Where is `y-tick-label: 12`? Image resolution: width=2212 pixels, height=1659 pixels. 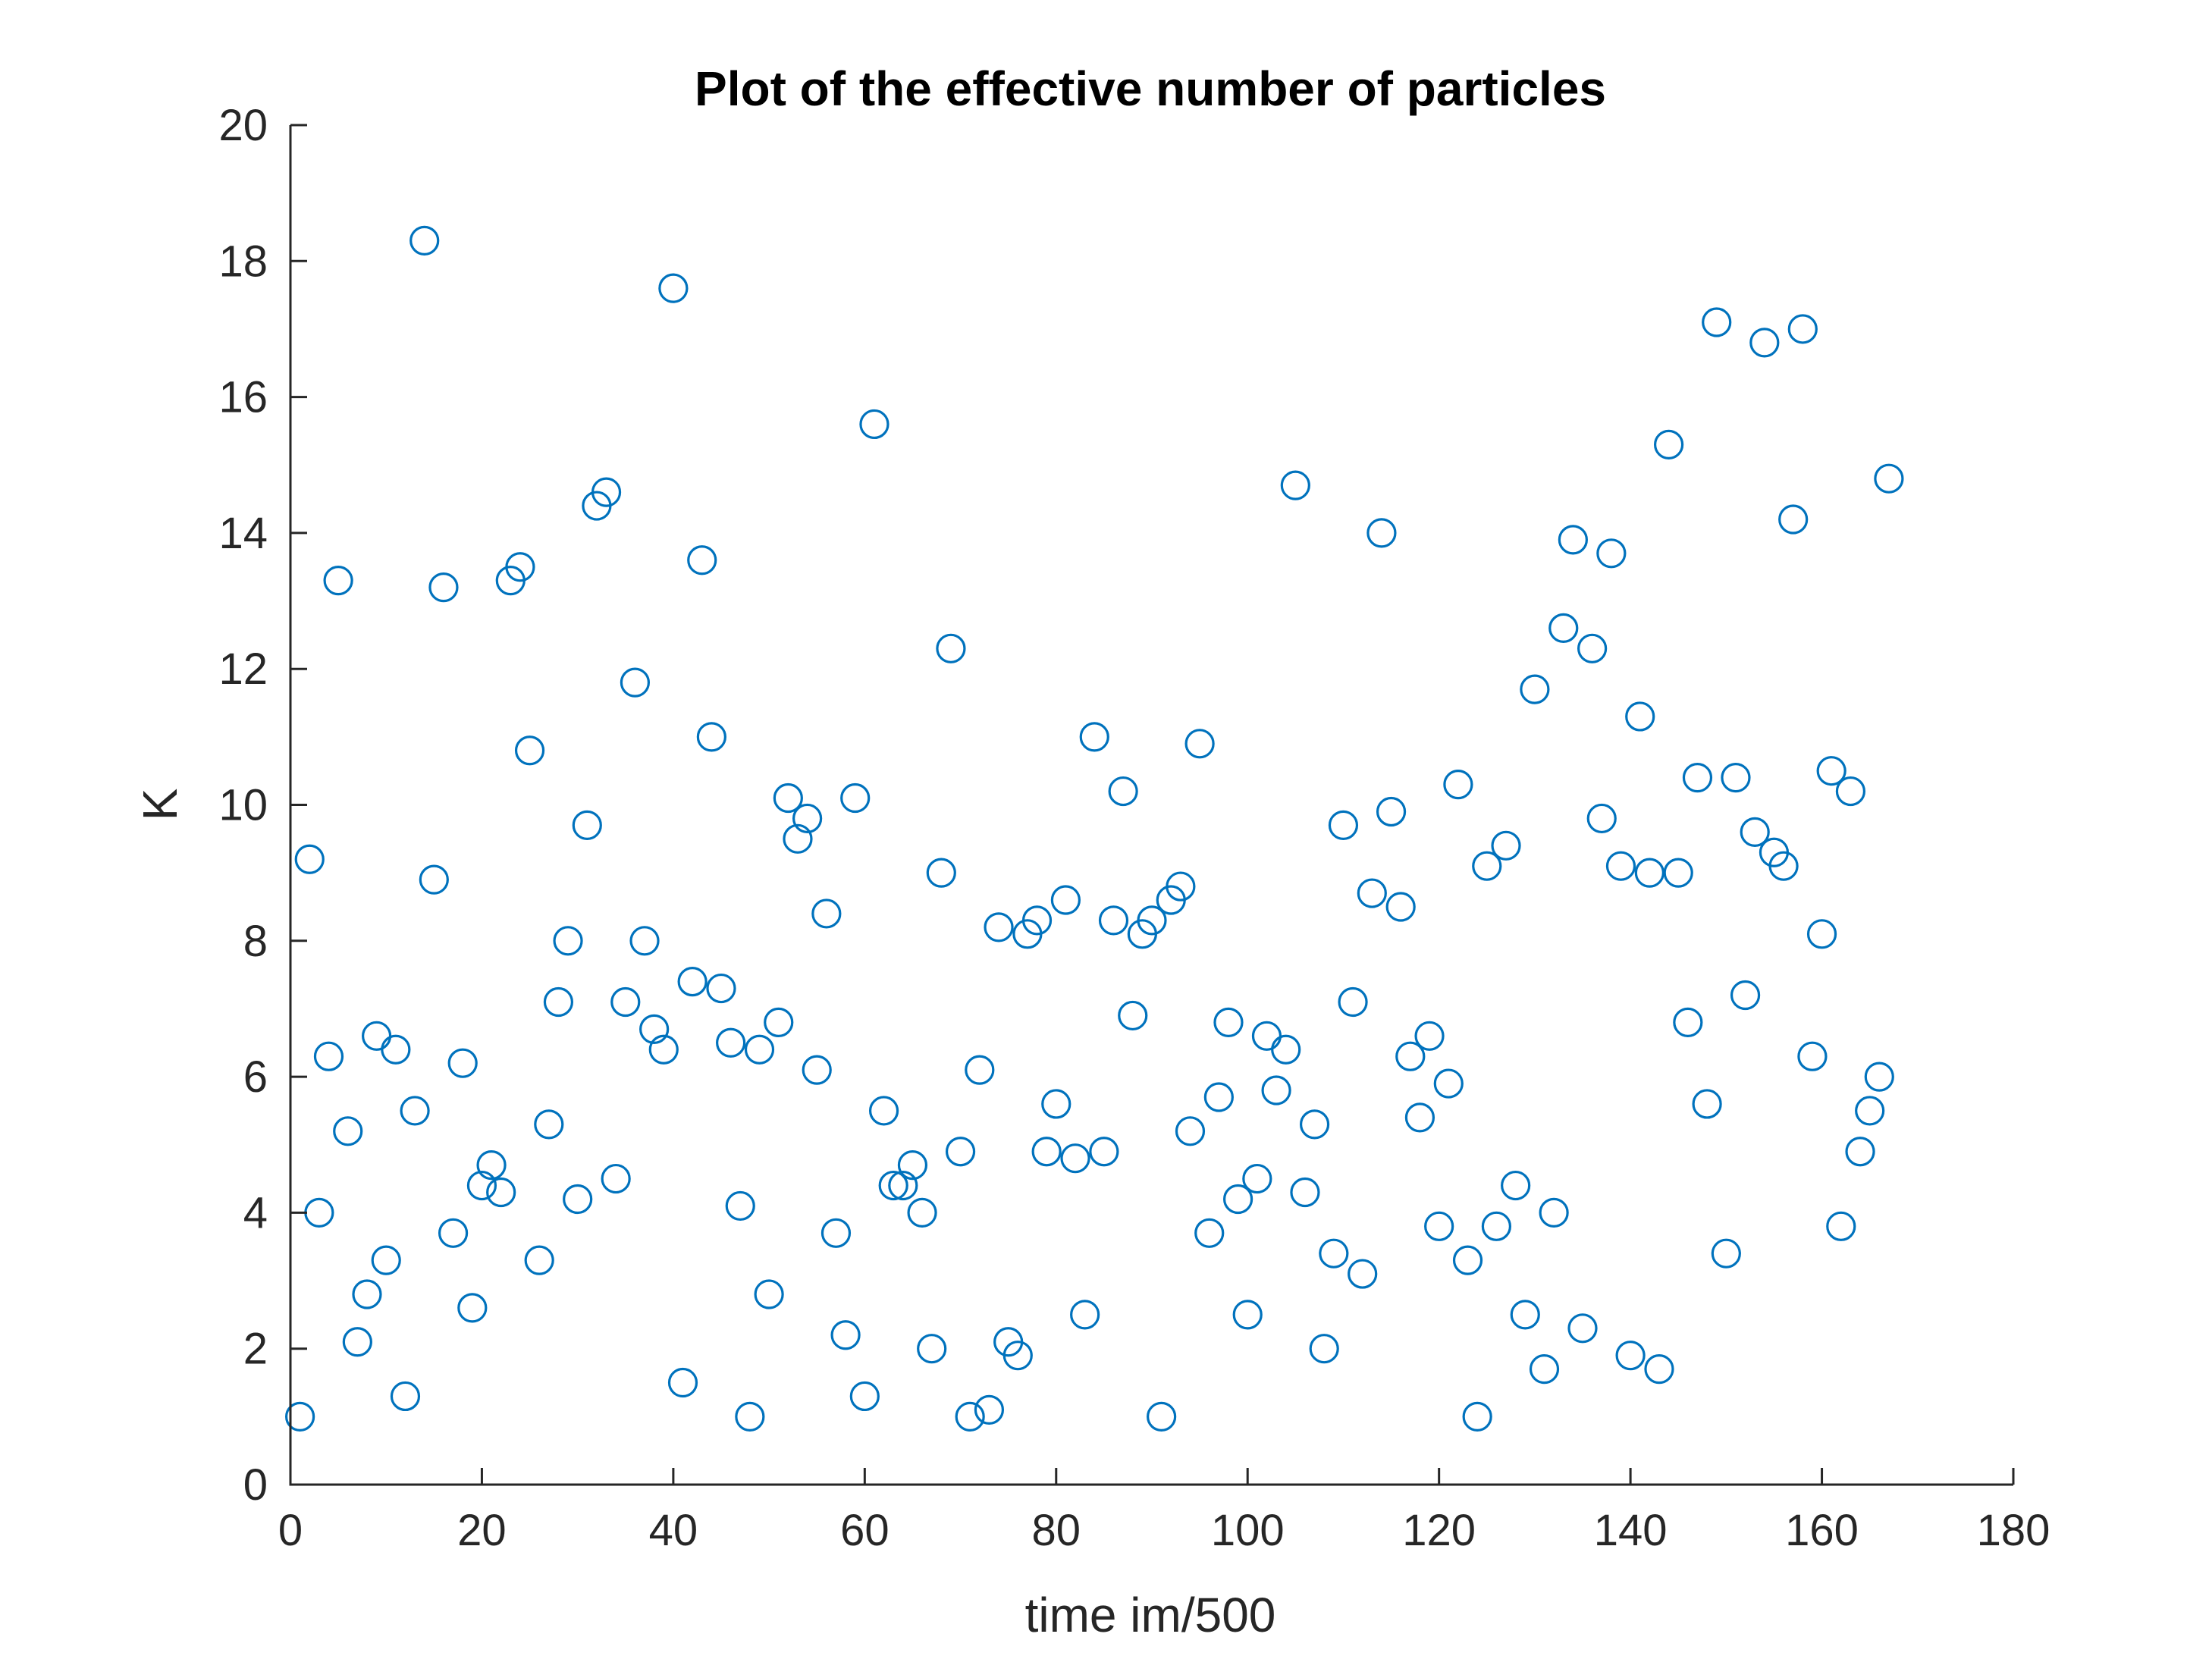
y-tick-label: 12 is located at coordinates (243, 669).